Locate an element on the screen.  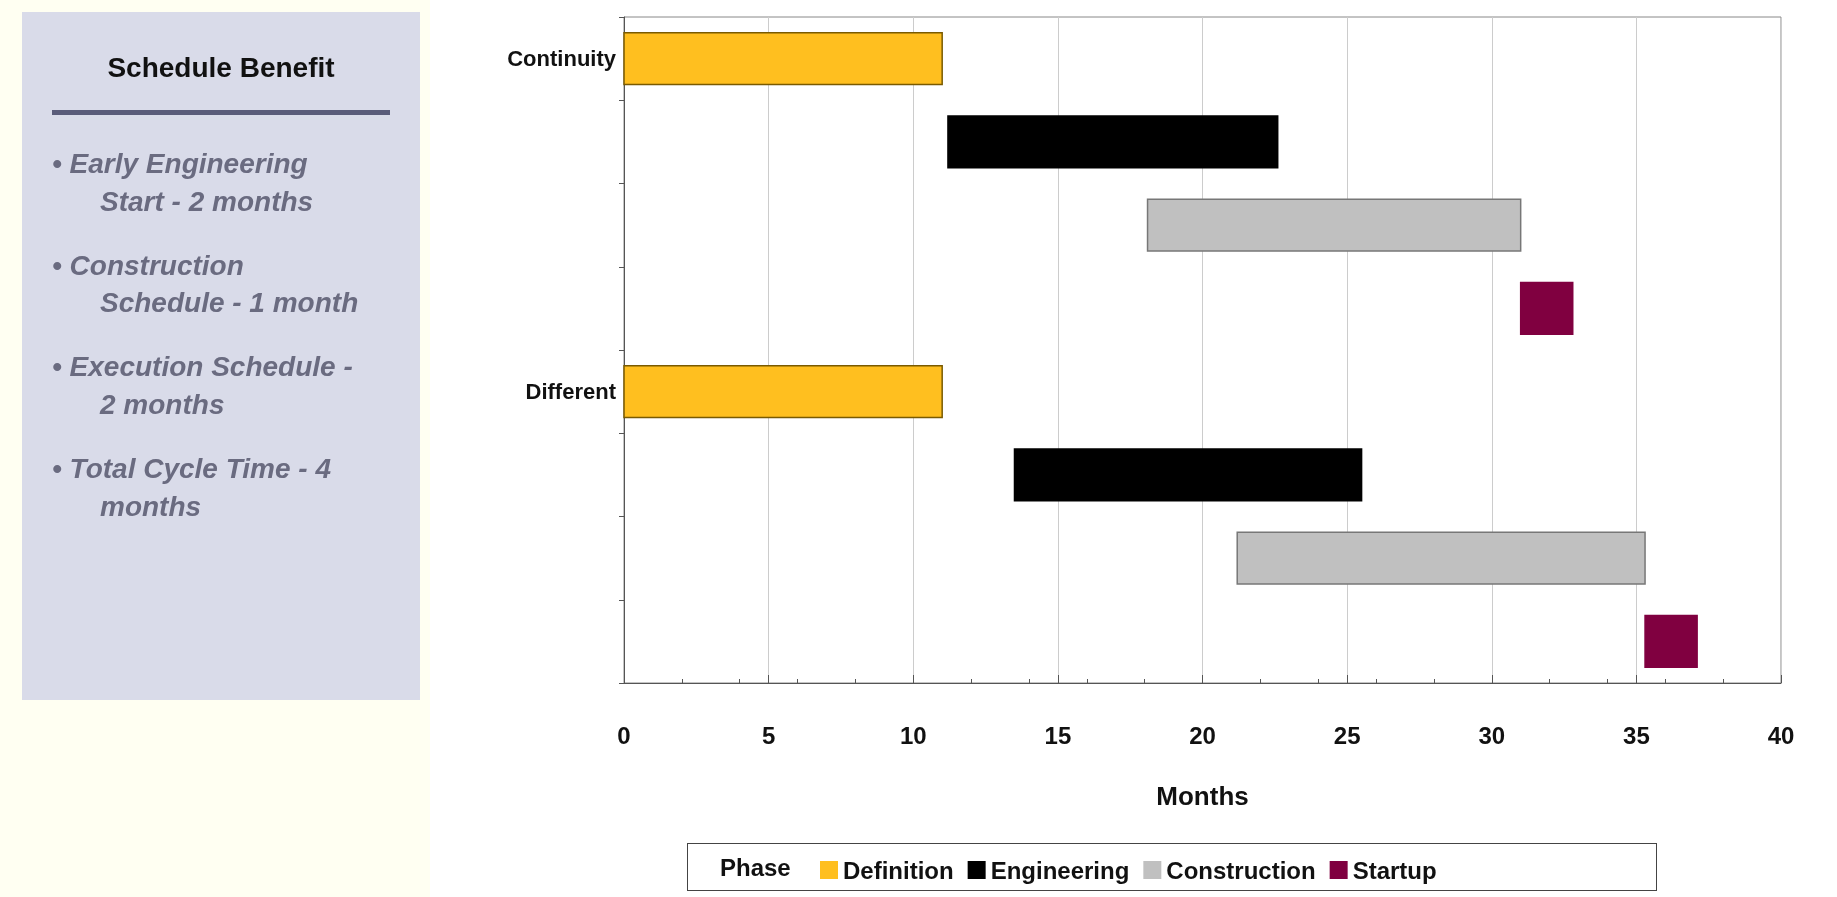
y-tick-label: Different is located at coordinates (571, 392).